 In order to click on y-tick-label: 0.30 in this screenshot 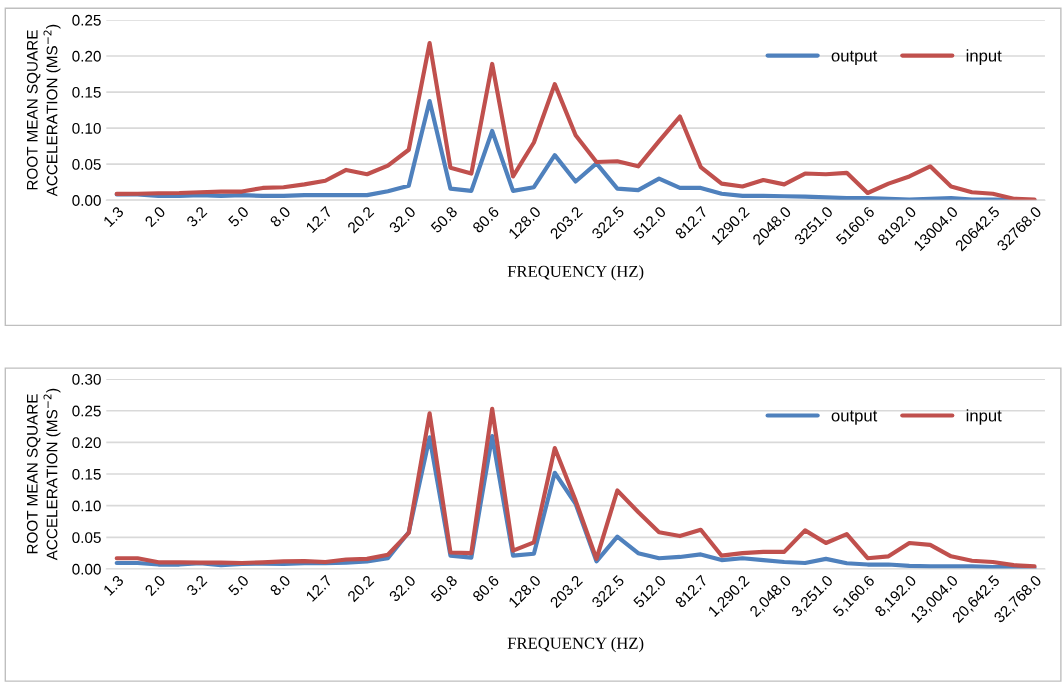, I will do `click(86, 379)`.